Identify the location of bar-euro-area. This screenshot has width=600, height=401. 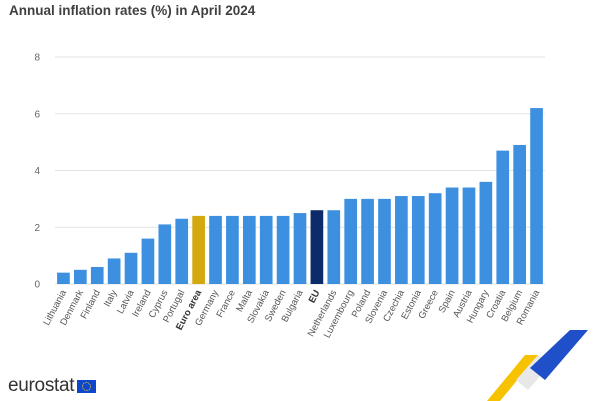
(198, 249).